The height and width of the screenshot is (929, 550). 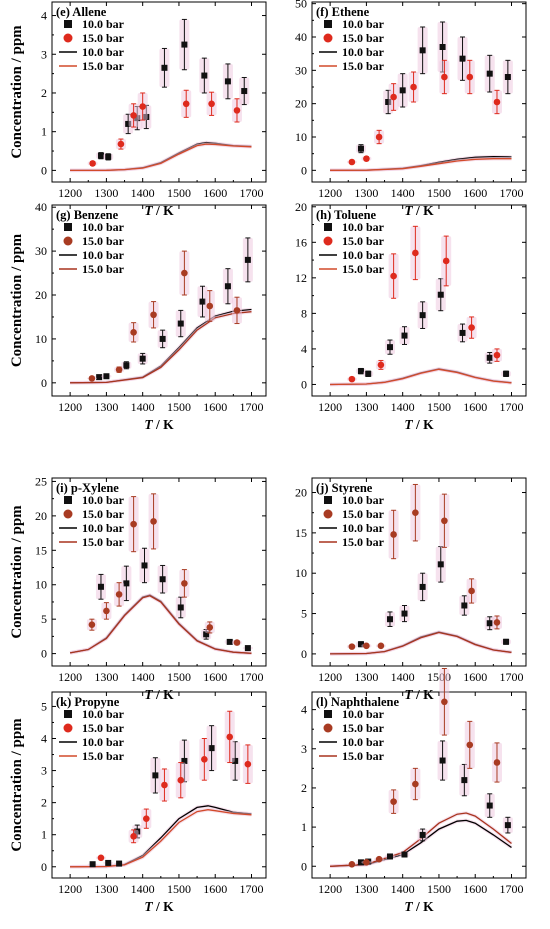 I want to click on y-tick-label: 5, so click(x=44, y=706).